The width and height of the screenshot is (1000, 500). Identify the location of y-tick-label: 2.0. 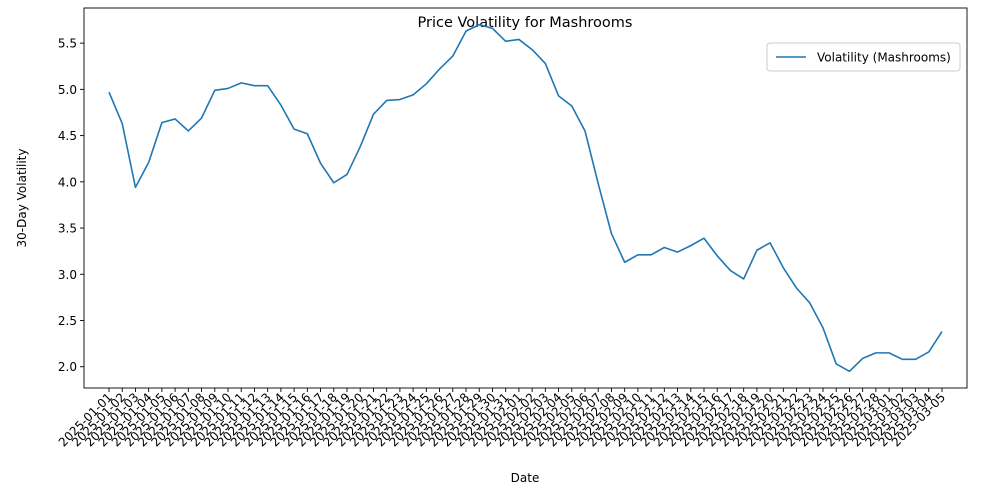
(67, 367).